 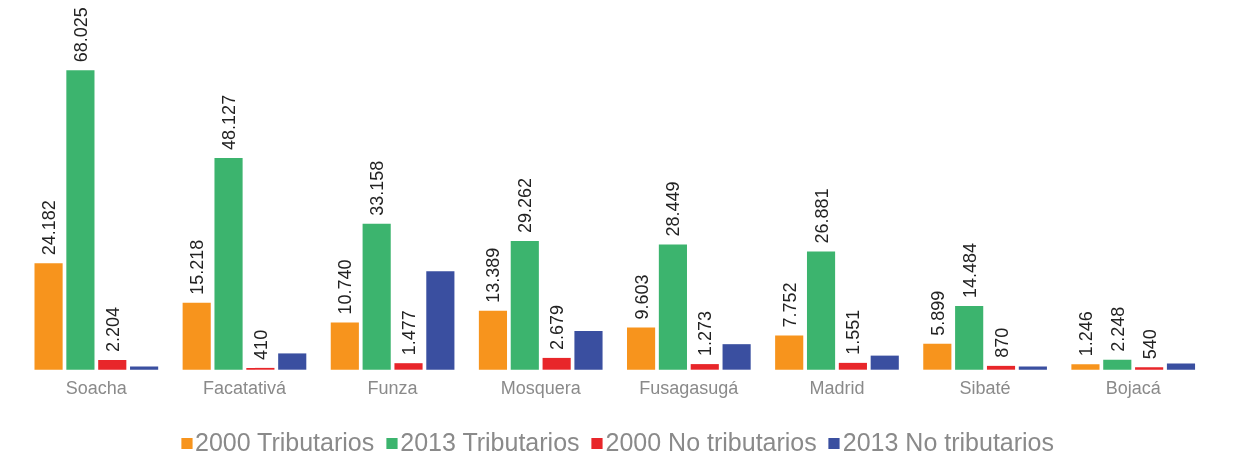 What do you see at coordinates (711, 442) in the screenshot?
I see `legend-label: 2000 No tributarios` at bounding box center [711, 442].